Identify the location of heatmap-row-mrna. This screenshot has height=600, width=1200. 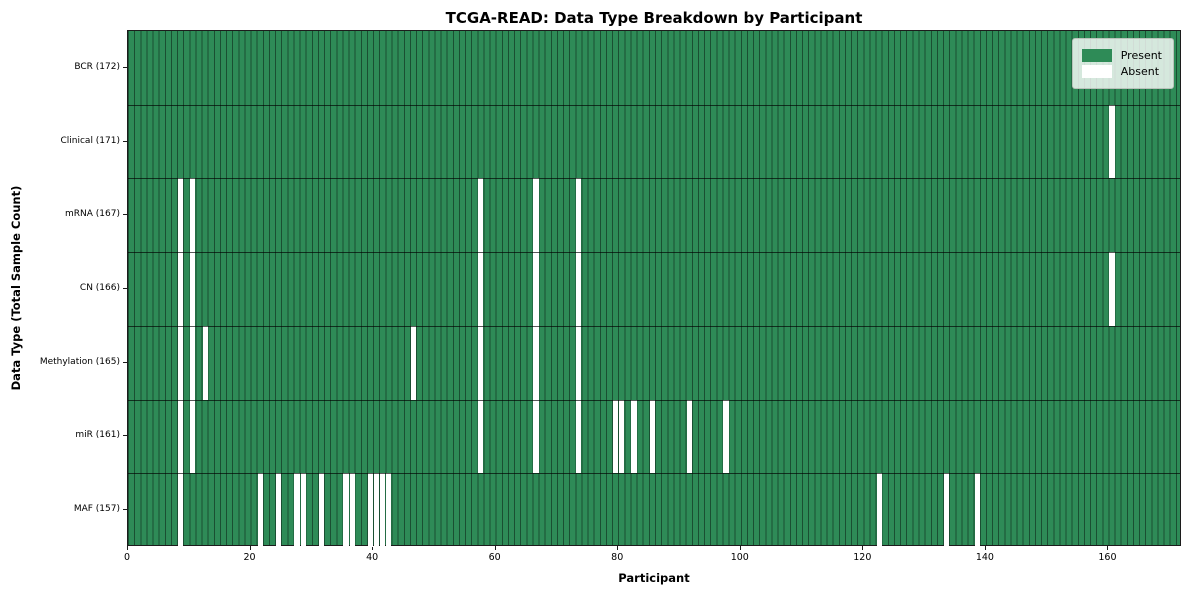
(654, 215).